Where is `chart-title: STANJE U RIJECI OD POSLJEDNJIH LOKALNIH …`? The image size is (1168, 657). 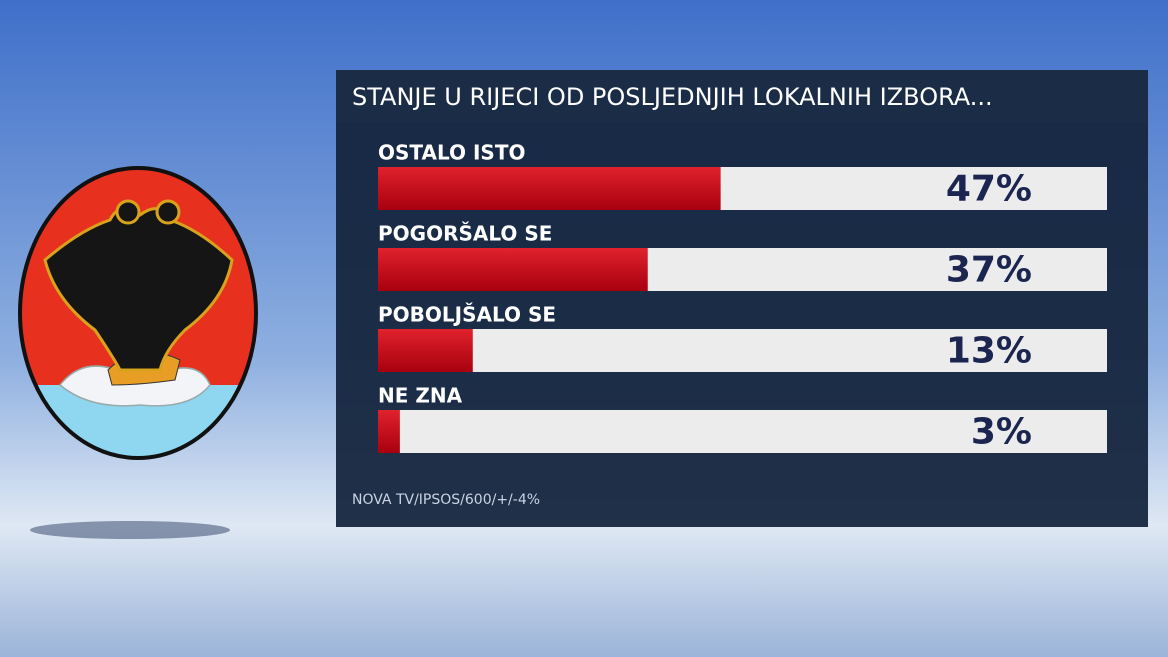 chart-title: STANJE U RIJECI OD POSLJEDNJIH LOKALNIH … is located at coordinates (672, 97).